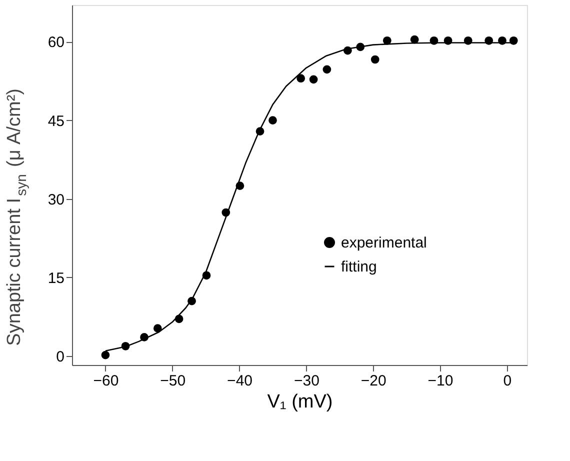 The image size is (570, 461). Describe the element at coordinates (240, 381) in the screenshot. I see `x-tick-label: −40` at that location.